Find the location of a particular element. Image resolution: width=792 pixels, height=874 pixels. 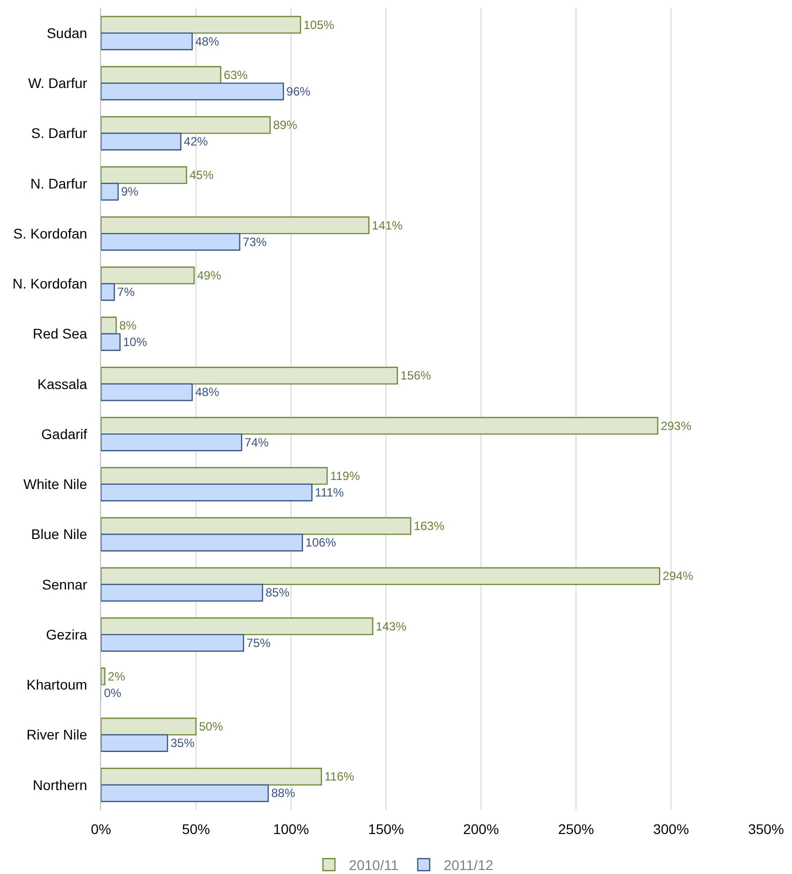

y-tick-label: N. Kordofan is located at coordinates (50, 284).